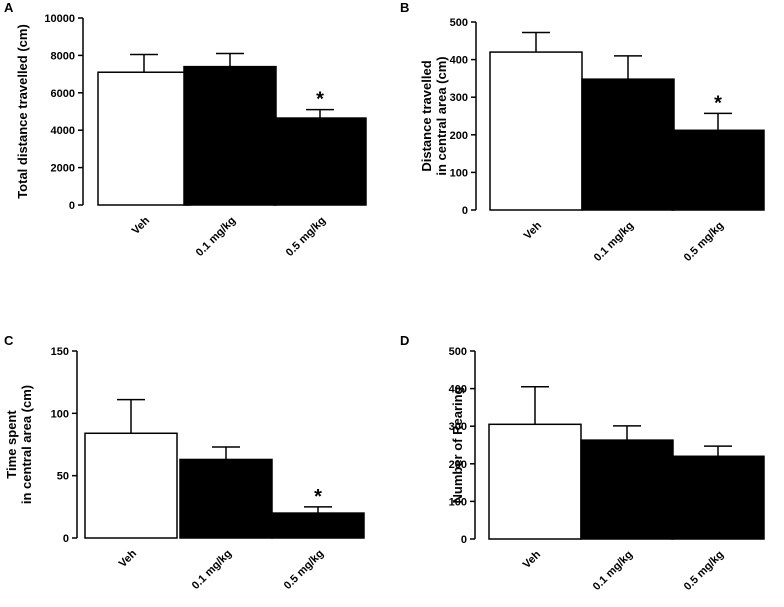 The width and height of the screenshot is (784, 607). I want to click on y-tick-label: 4000, so click(63, 131).